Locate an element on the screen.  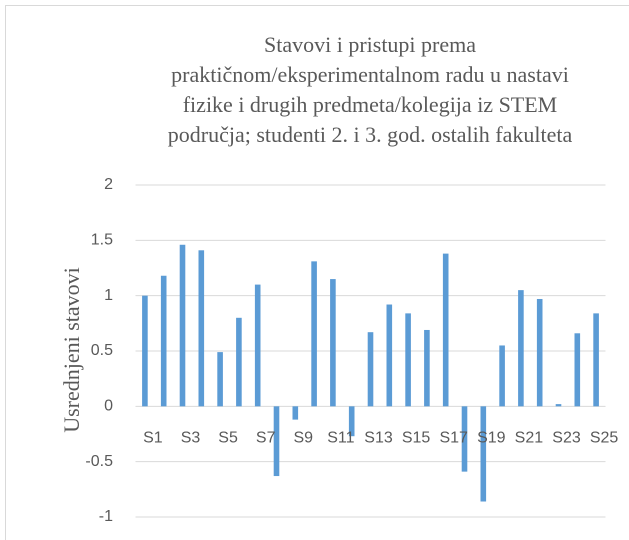
x-tick-label: S19 is located at coordinates (491, 438).